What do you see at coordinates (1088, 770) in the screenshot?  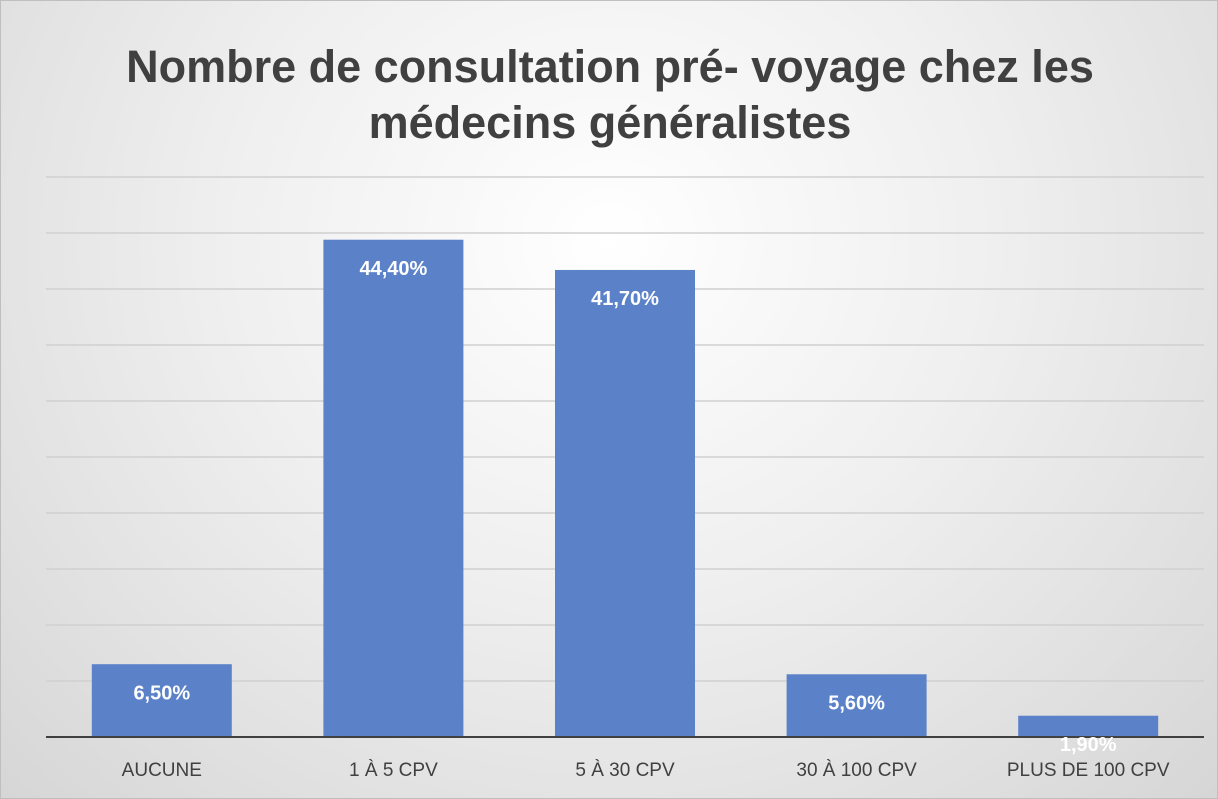 I see `x-tick-label: PLUS DE 100 CPV` at bounding box center [1088, 770].